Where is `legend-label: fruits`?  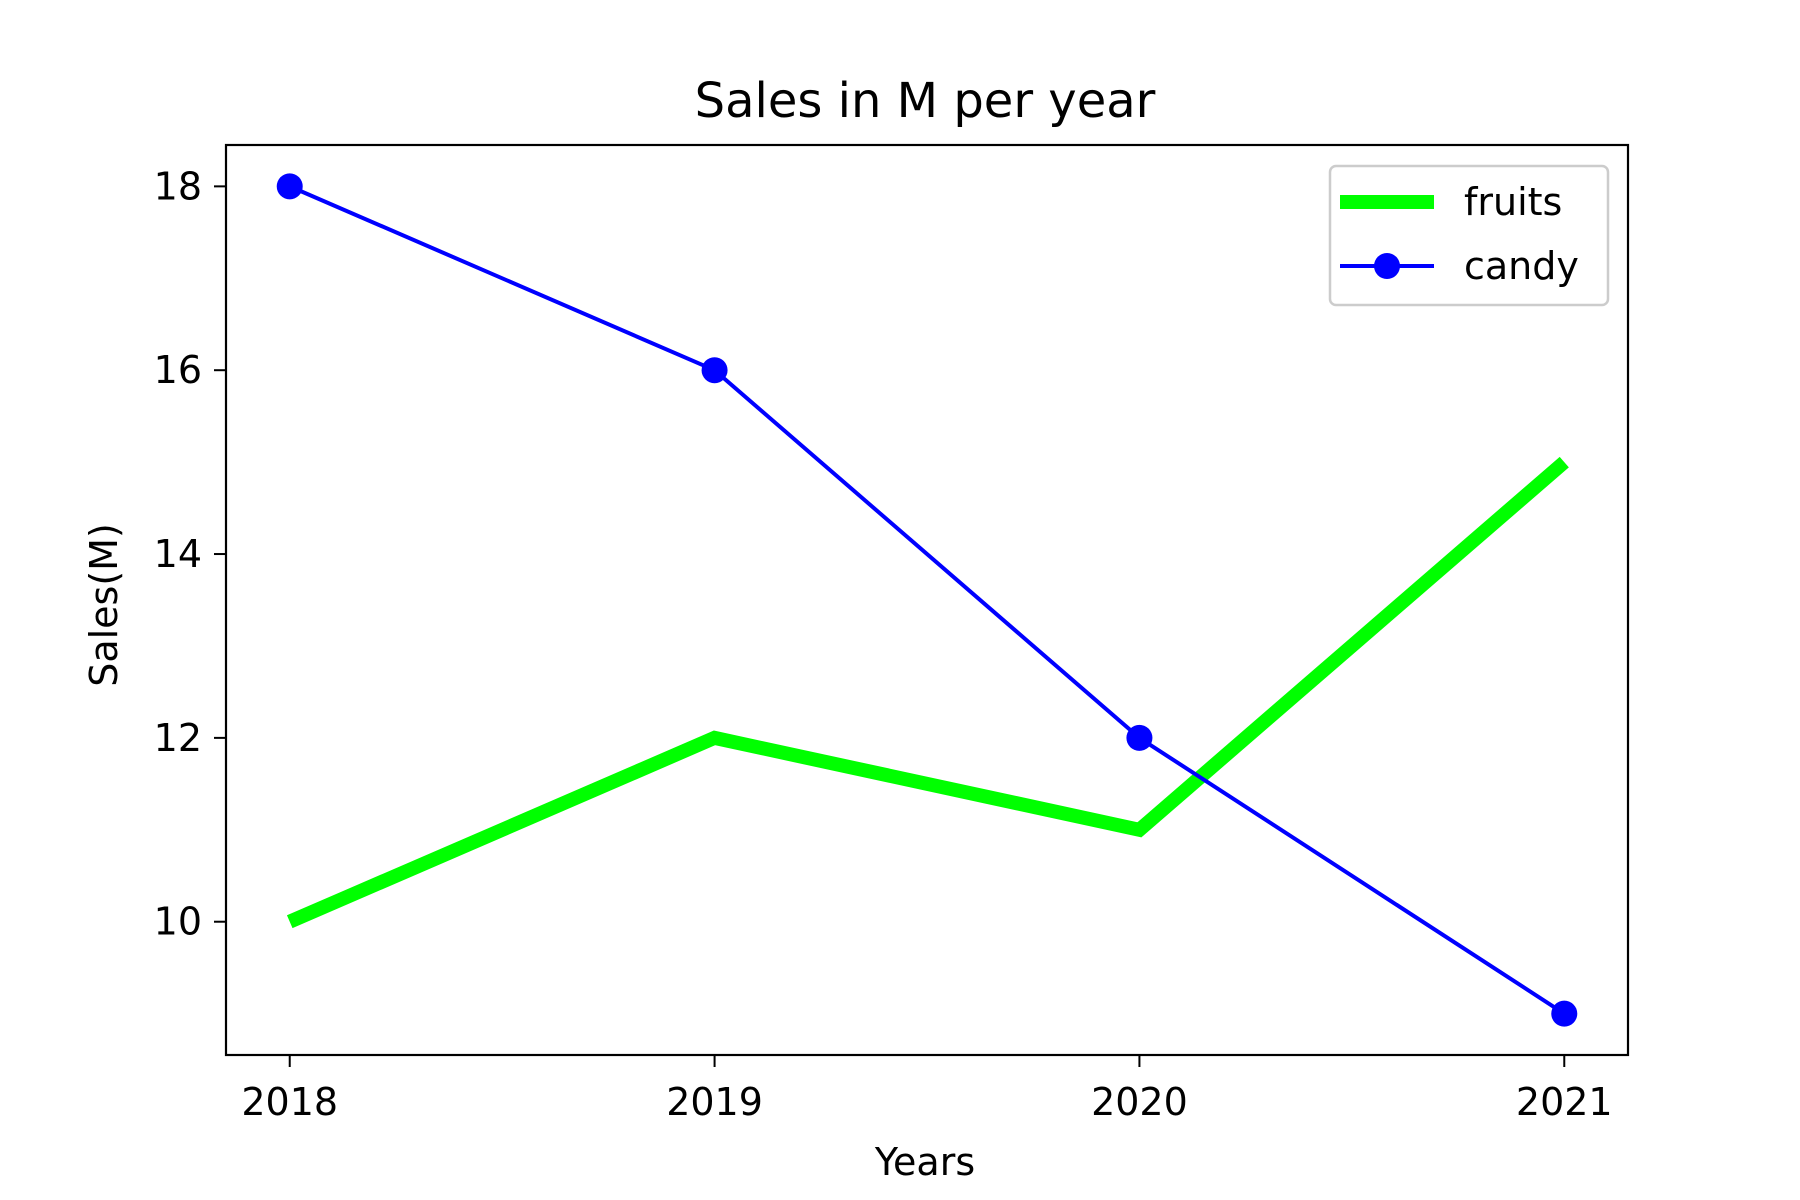
legend-label: fruits is located at coordinates (1513, 202).